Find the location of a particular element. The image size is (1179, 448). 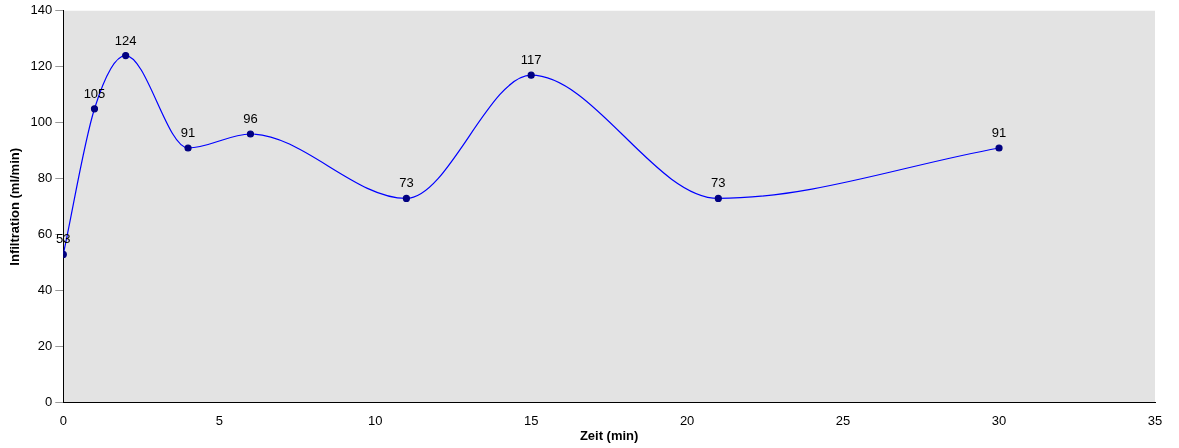

y-tick-label: 0 is located at coordinates (49, 402).